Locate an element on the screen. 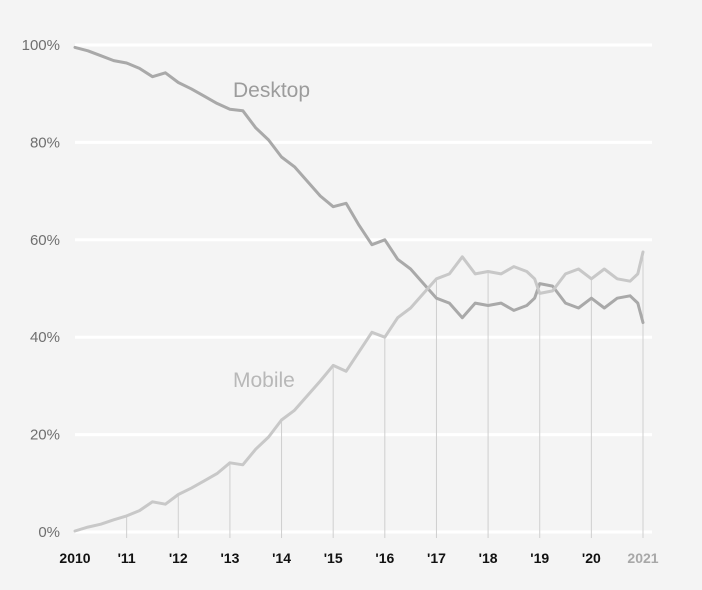 The height and width of the screenshot is (590, 702). y-tick-label: 60% is located at coordinates (45, 240).